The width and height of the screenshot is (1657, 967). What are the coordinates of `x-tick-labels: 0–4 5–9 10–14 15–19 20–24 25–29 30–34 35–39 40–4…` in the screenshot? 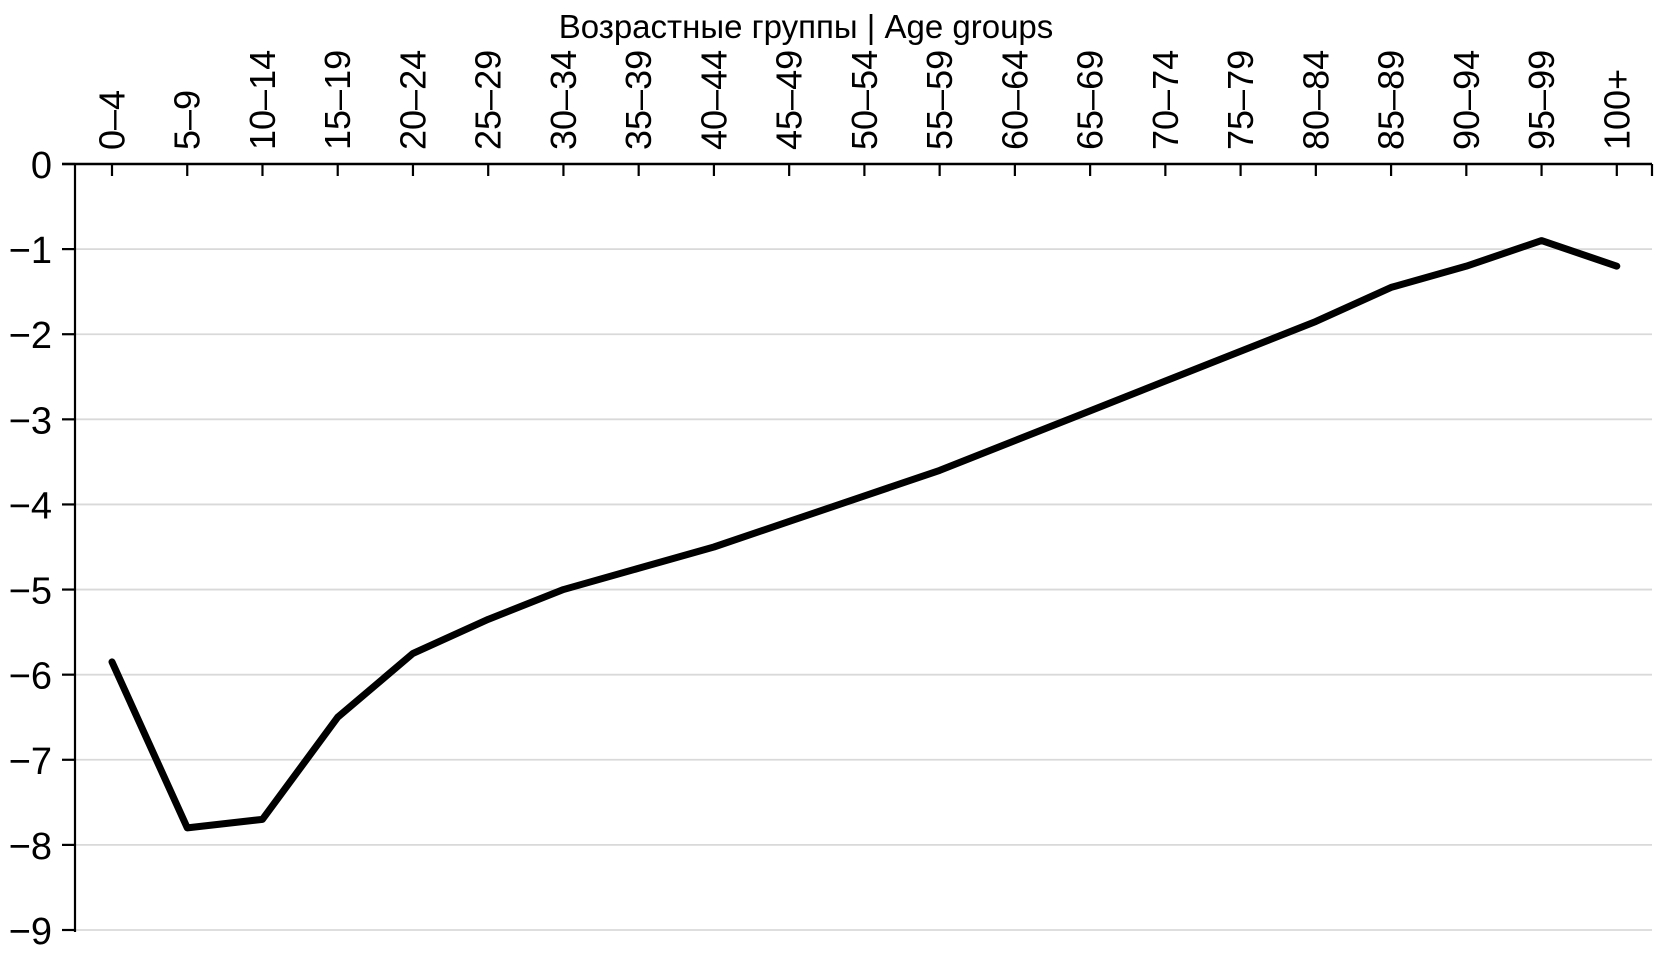 It's located at (865, 100).